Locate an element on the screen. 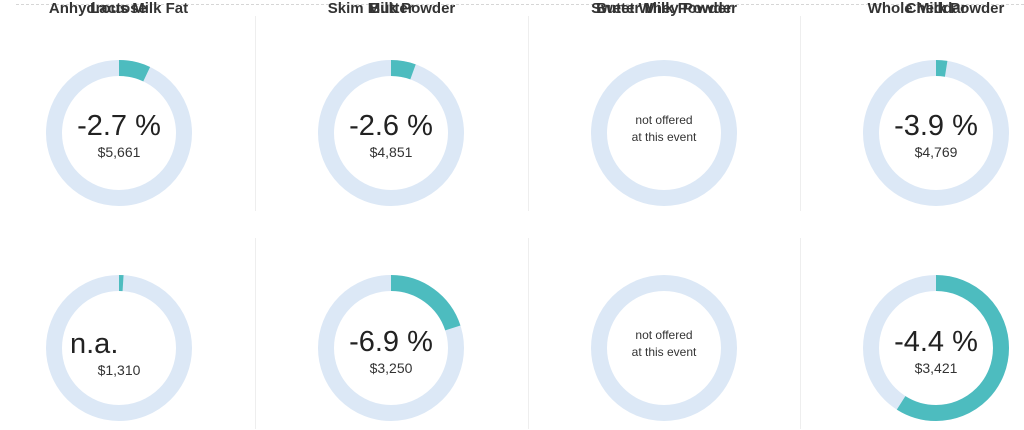  product-card-butter-milk-powder is located at coordinates (664, 113).